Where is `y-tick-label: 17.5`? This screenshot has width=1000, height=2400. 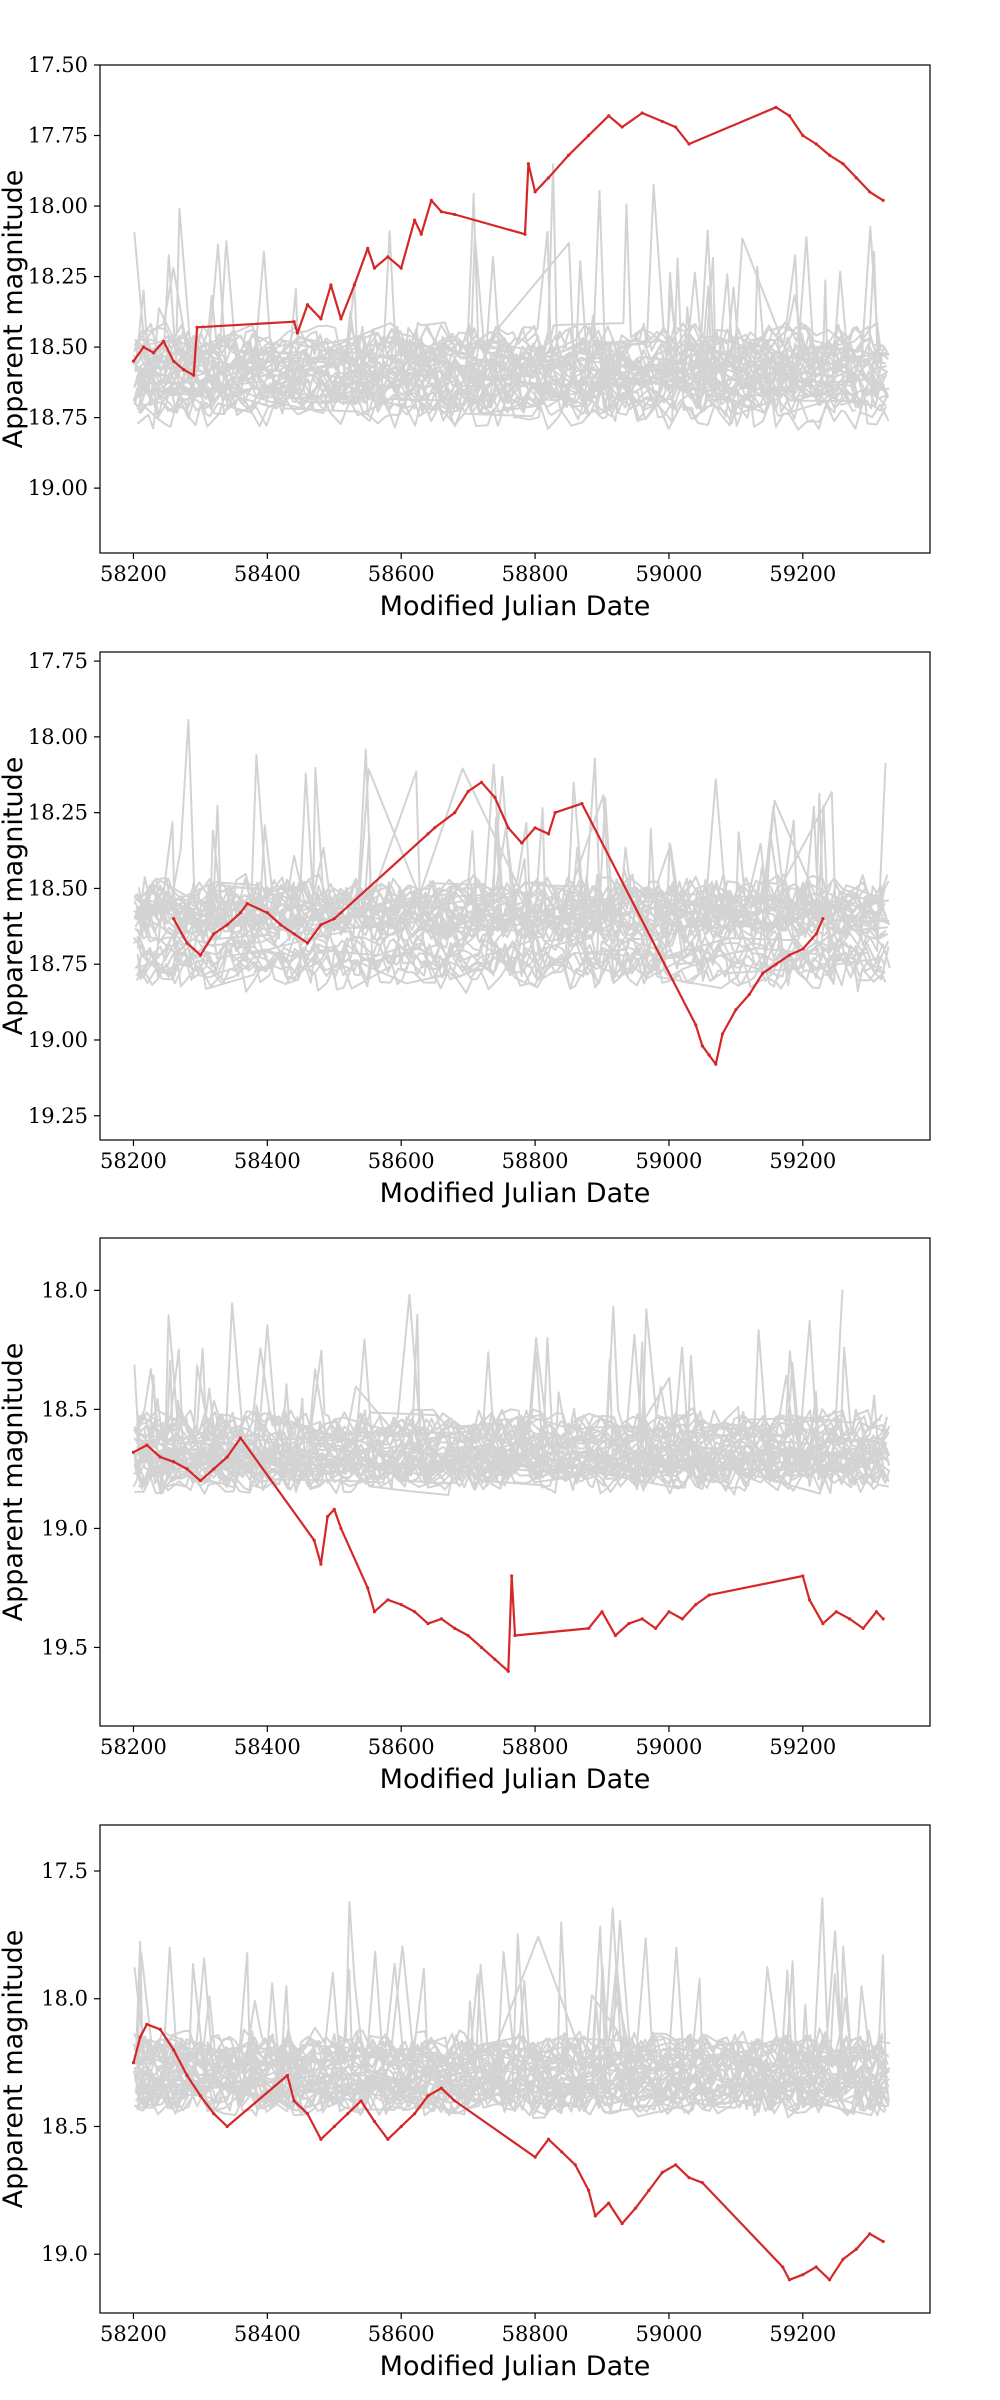
y-tick-label: 17.5 is located at coordinates (64, 1871).